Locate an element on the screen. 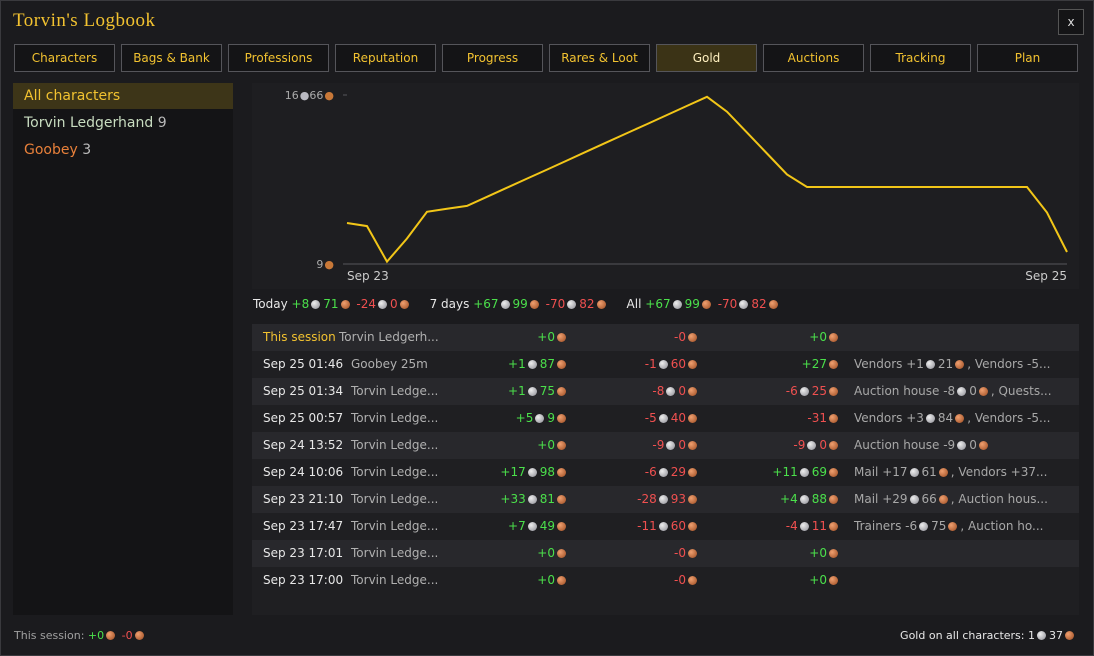 Image resolution: width=1094 pixels, height=656 pixels. summary-group: 7 days +67 99 -70 82 is located at coordinates (519, 304).